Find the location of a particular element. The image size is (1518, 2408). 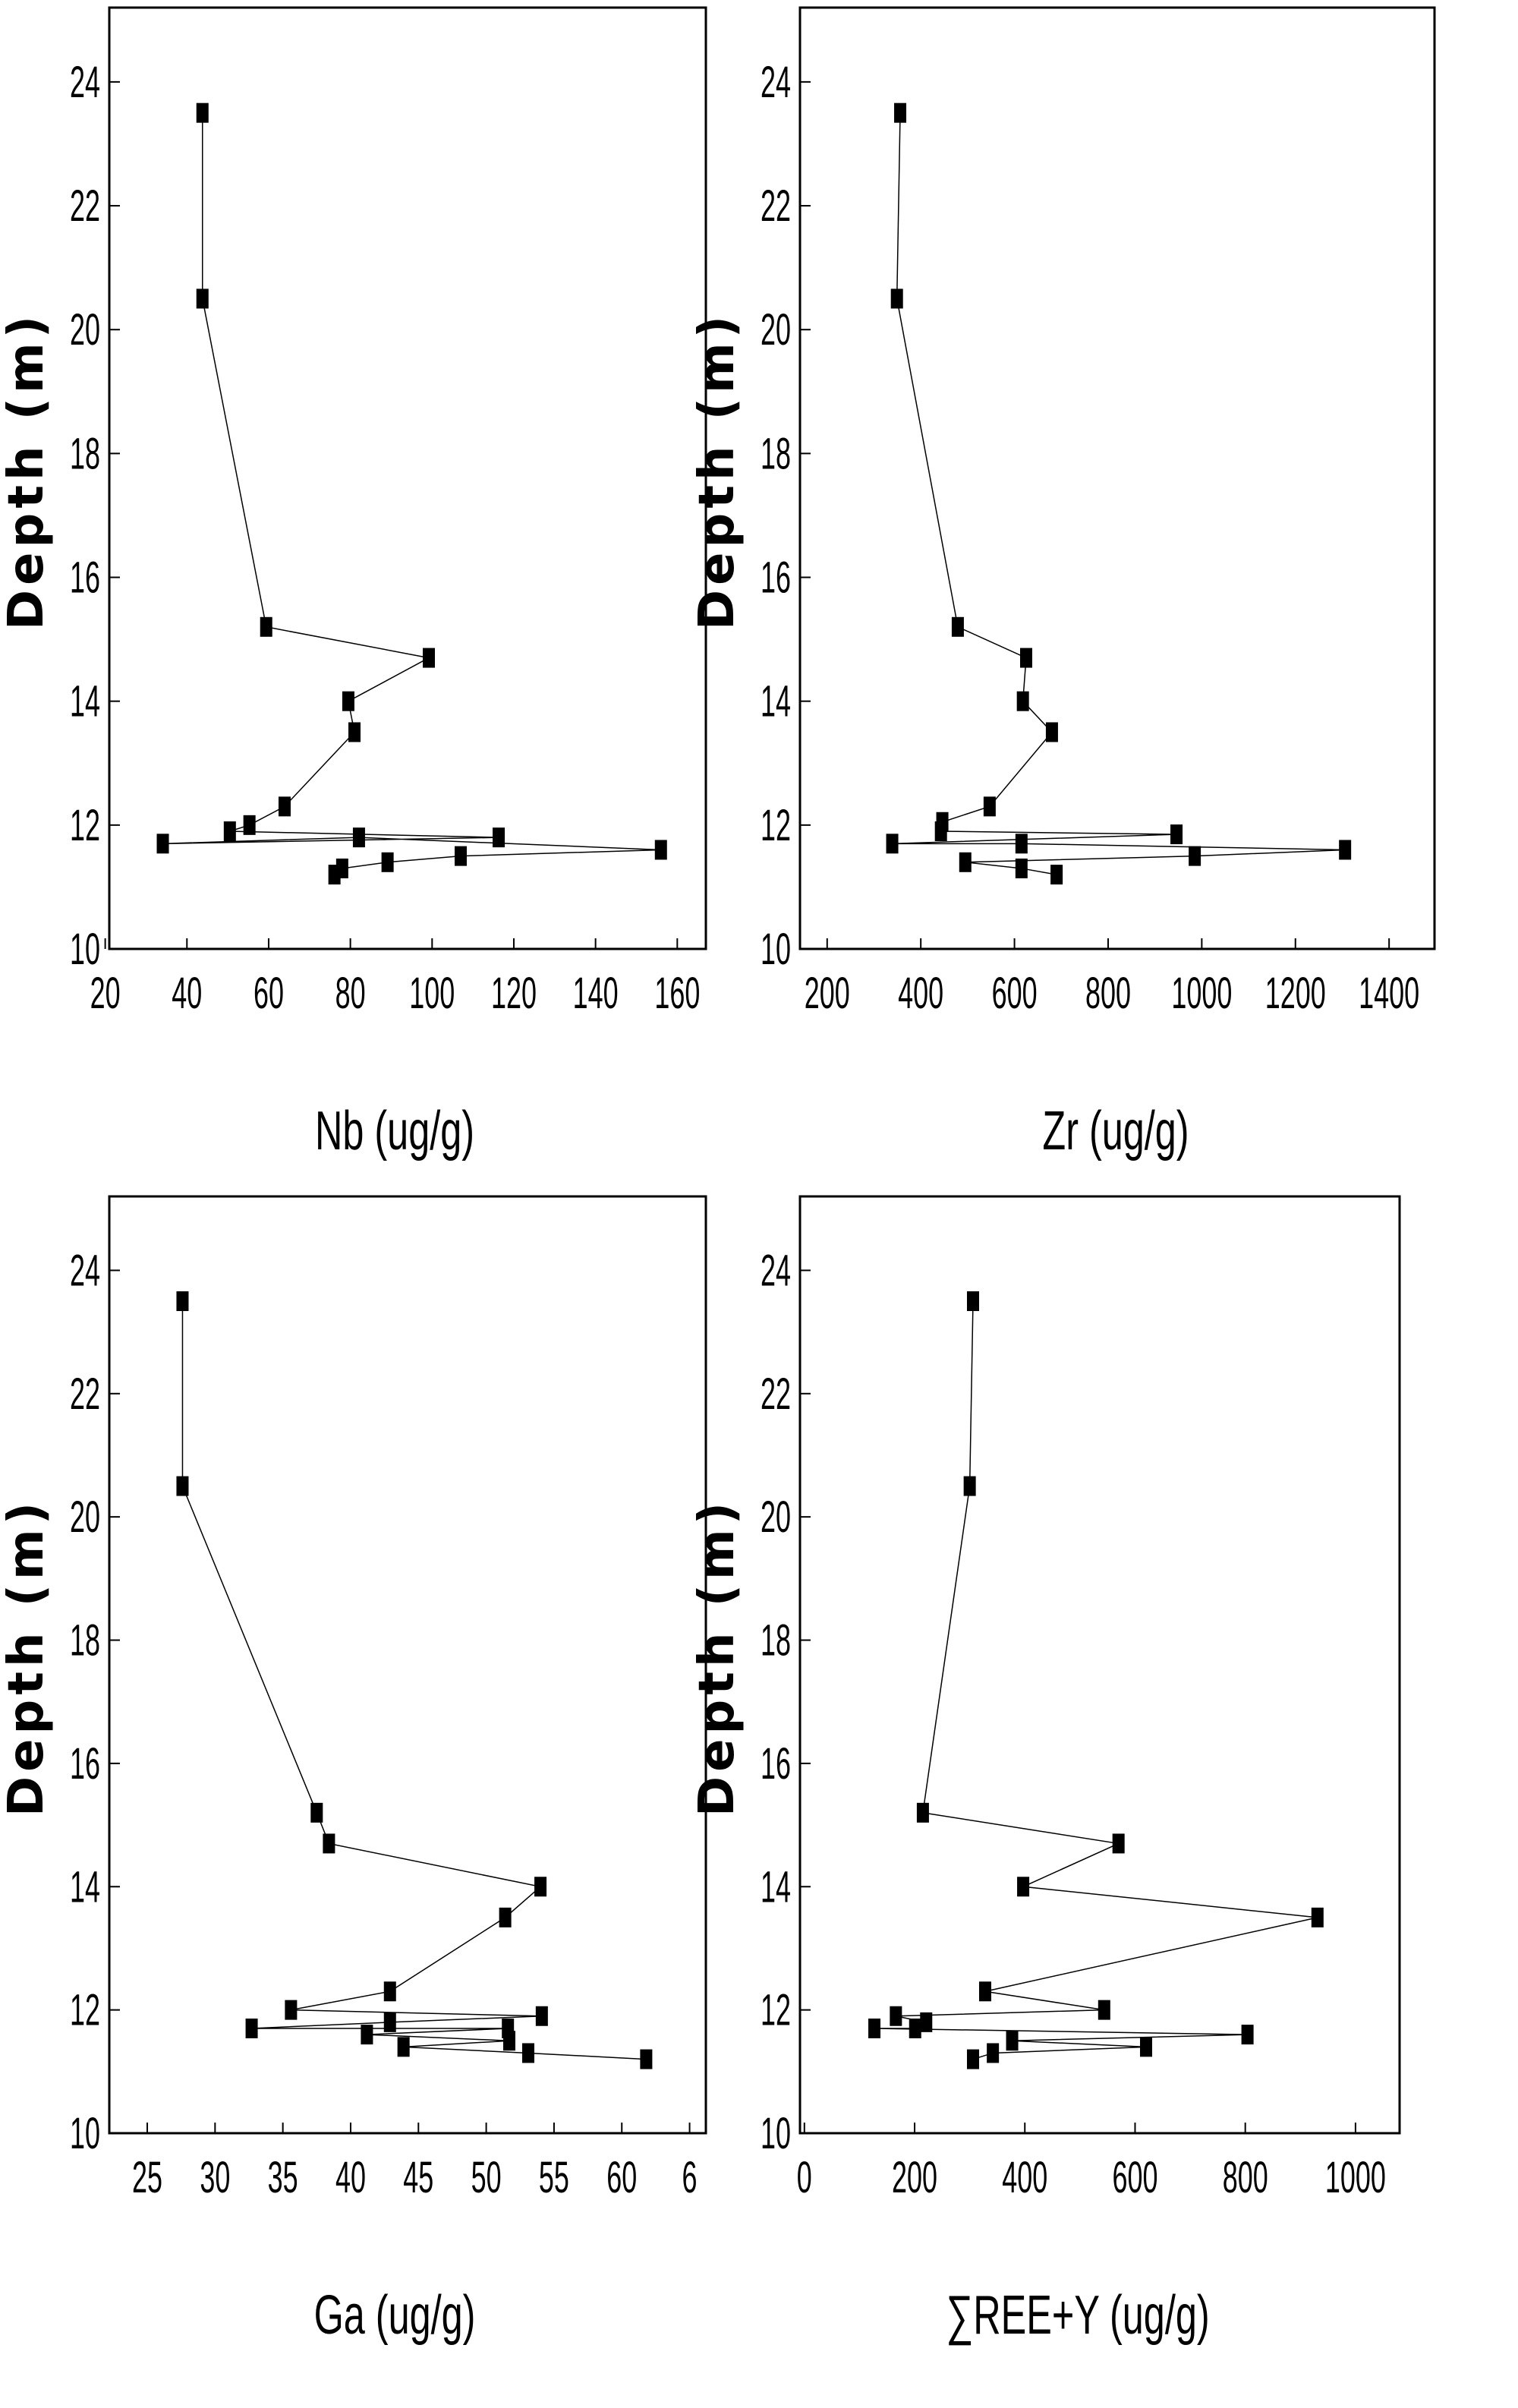

x-tick-group: 100 is located at coordinates (432, 993).